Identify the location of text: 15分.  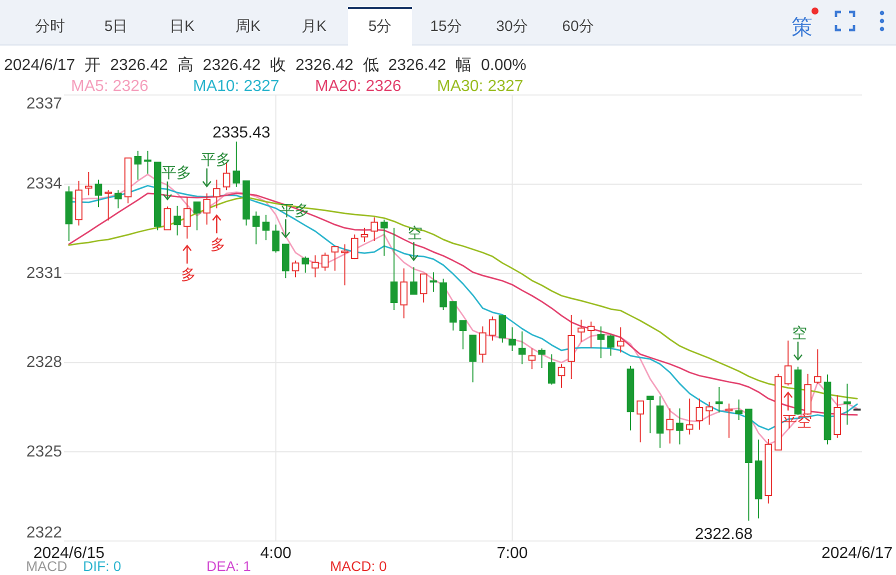
(446, 26).